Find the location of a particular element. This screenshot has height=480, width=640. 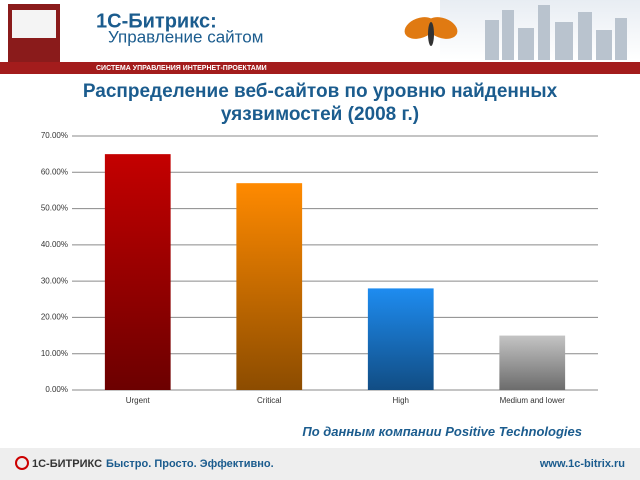

x-tick-label: Critical is located at coordinates (269, 400).